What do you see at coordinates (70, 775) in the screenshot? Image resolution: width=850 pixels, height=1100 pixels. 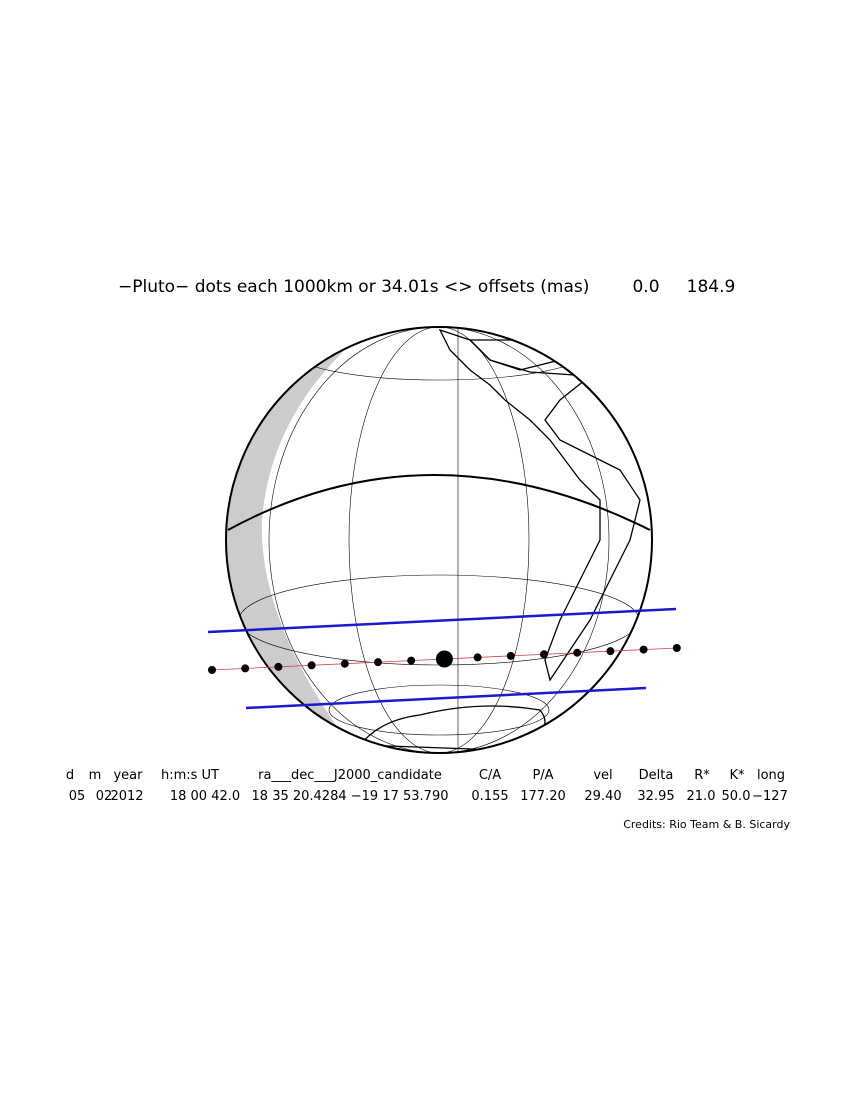 I see `column-header: d` at bounding box center [70, 775].